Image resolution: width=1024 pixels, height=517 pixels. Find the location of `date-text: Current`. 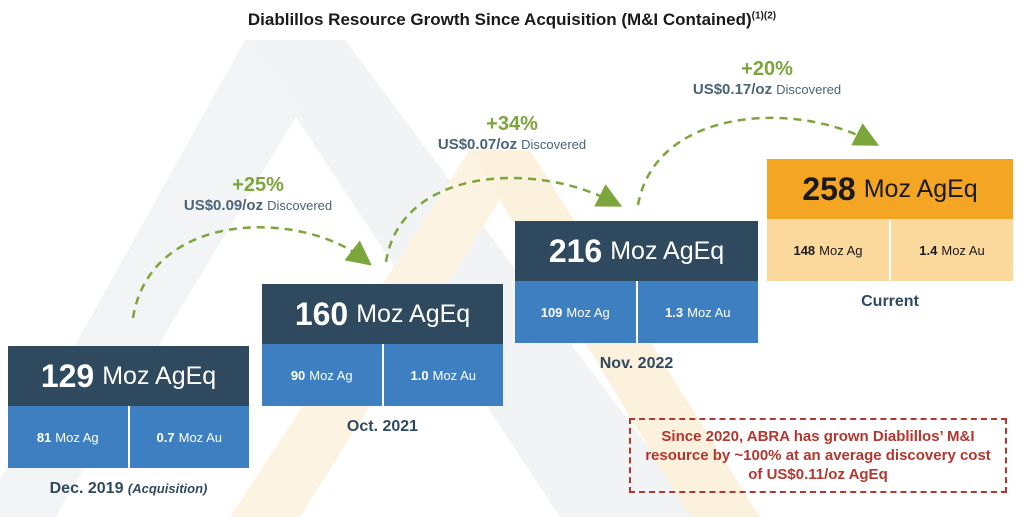

date-text: Current is located at coordinates (890, 301).